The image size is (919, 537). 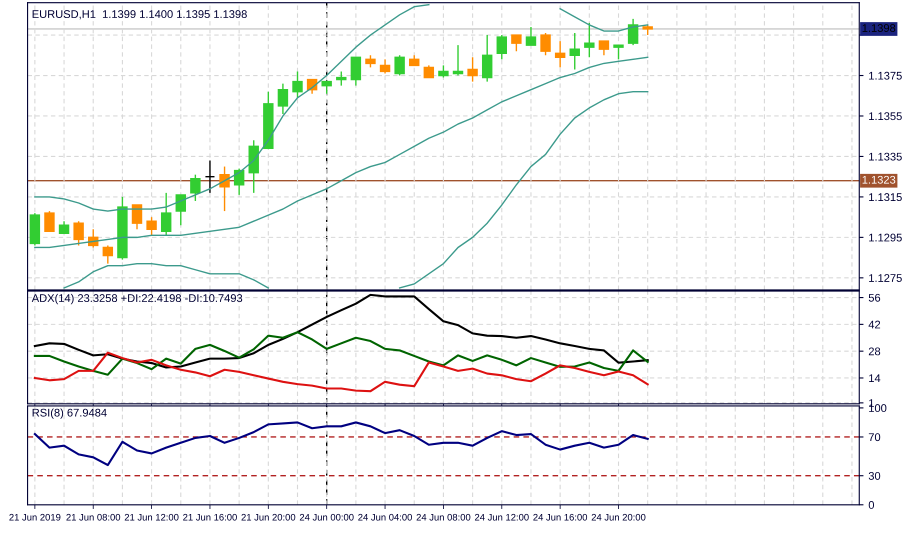 I want to click on y-tick-label: 70, so click(x=874, y=437).